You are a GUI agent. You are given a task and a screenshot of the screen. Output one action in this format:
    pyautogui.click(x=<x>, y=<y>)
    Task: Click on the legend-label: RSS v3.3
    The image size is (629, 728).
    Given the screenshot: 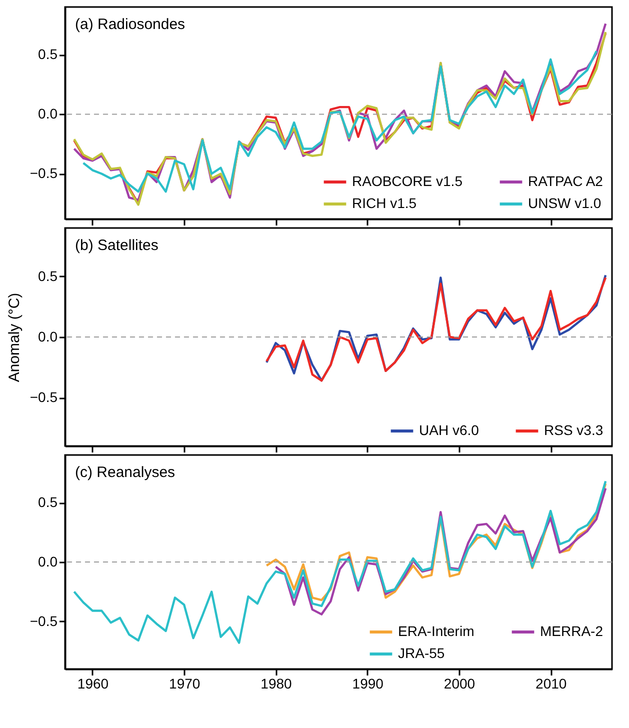 What is the action you would take?
    pyautogui.click(x=574, y=430)
    